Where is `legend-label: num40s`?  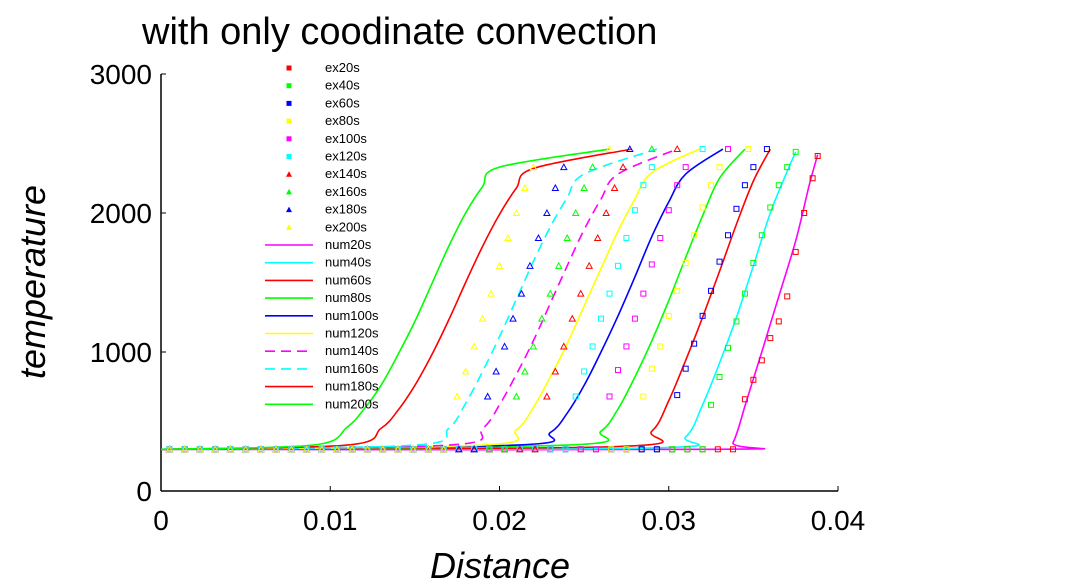
legend-label: num40s is located at coordinates (348, 262).